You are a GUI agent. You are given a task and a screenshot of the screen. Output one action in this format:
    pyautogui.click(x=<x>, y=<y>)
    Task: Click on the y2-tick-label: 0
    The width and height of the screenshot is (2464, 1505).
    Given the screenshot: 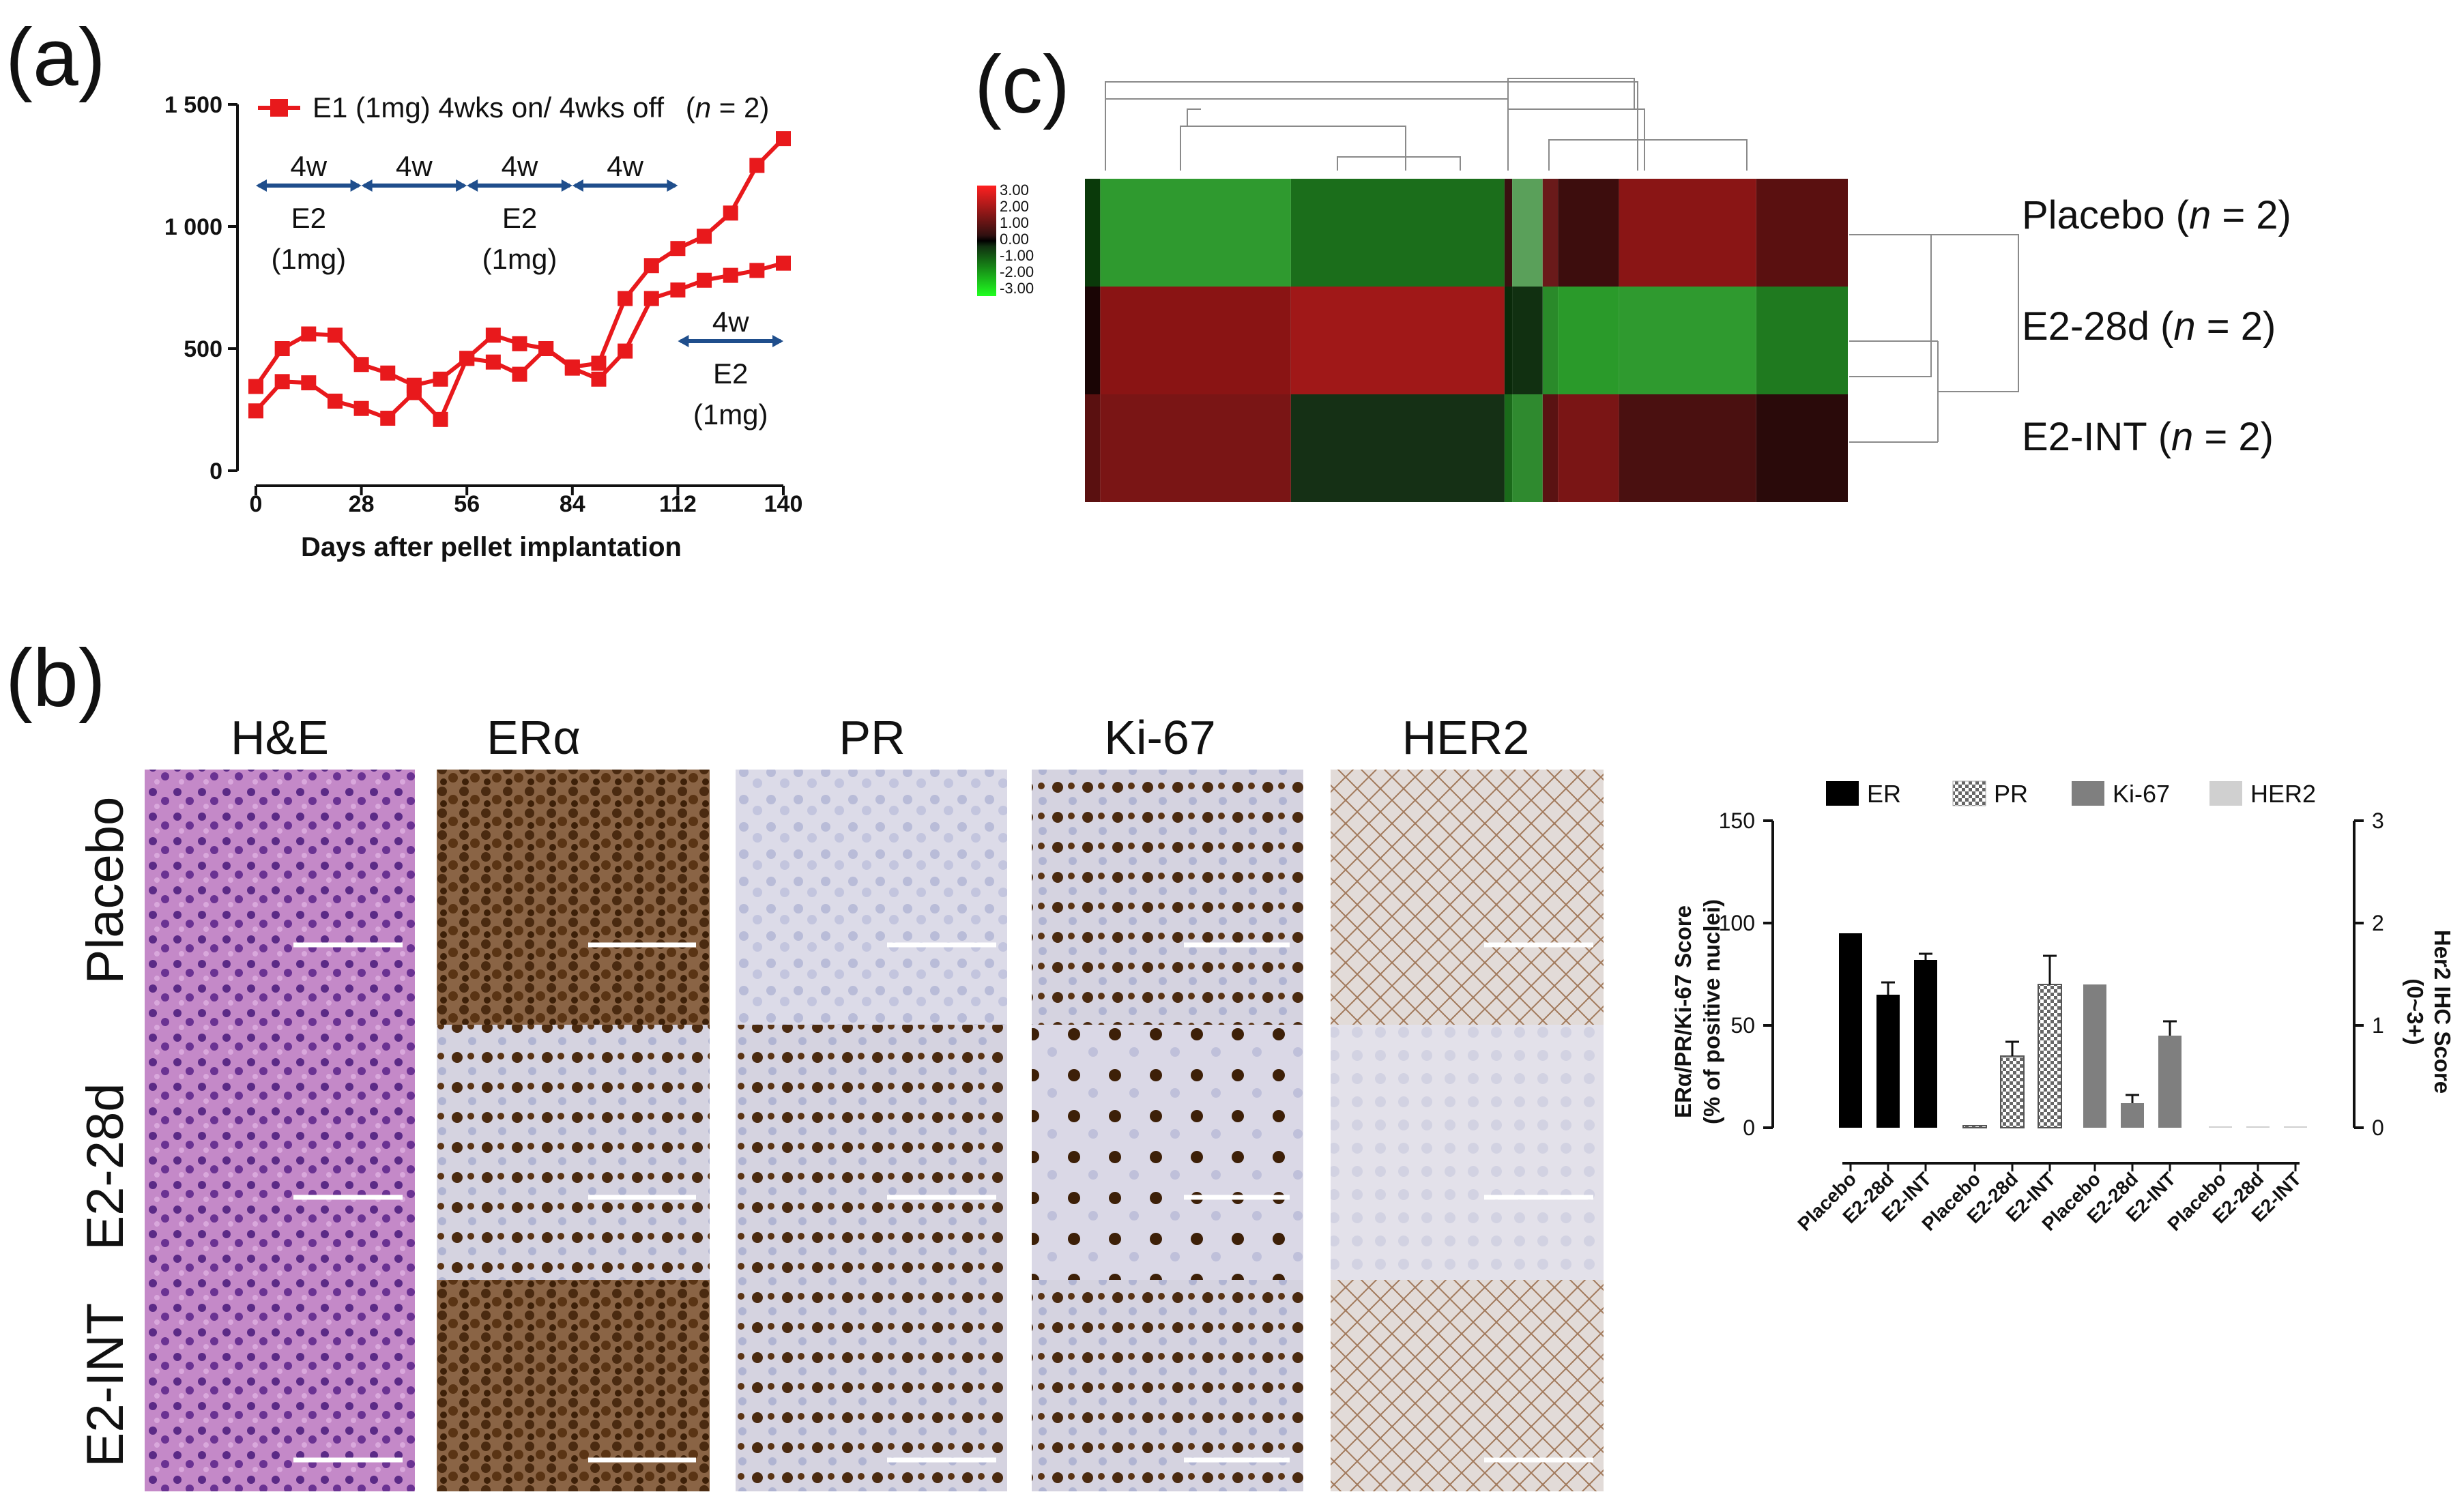 What is the action you would take?
    pyautogui.click(x=2378, y=1127)
    